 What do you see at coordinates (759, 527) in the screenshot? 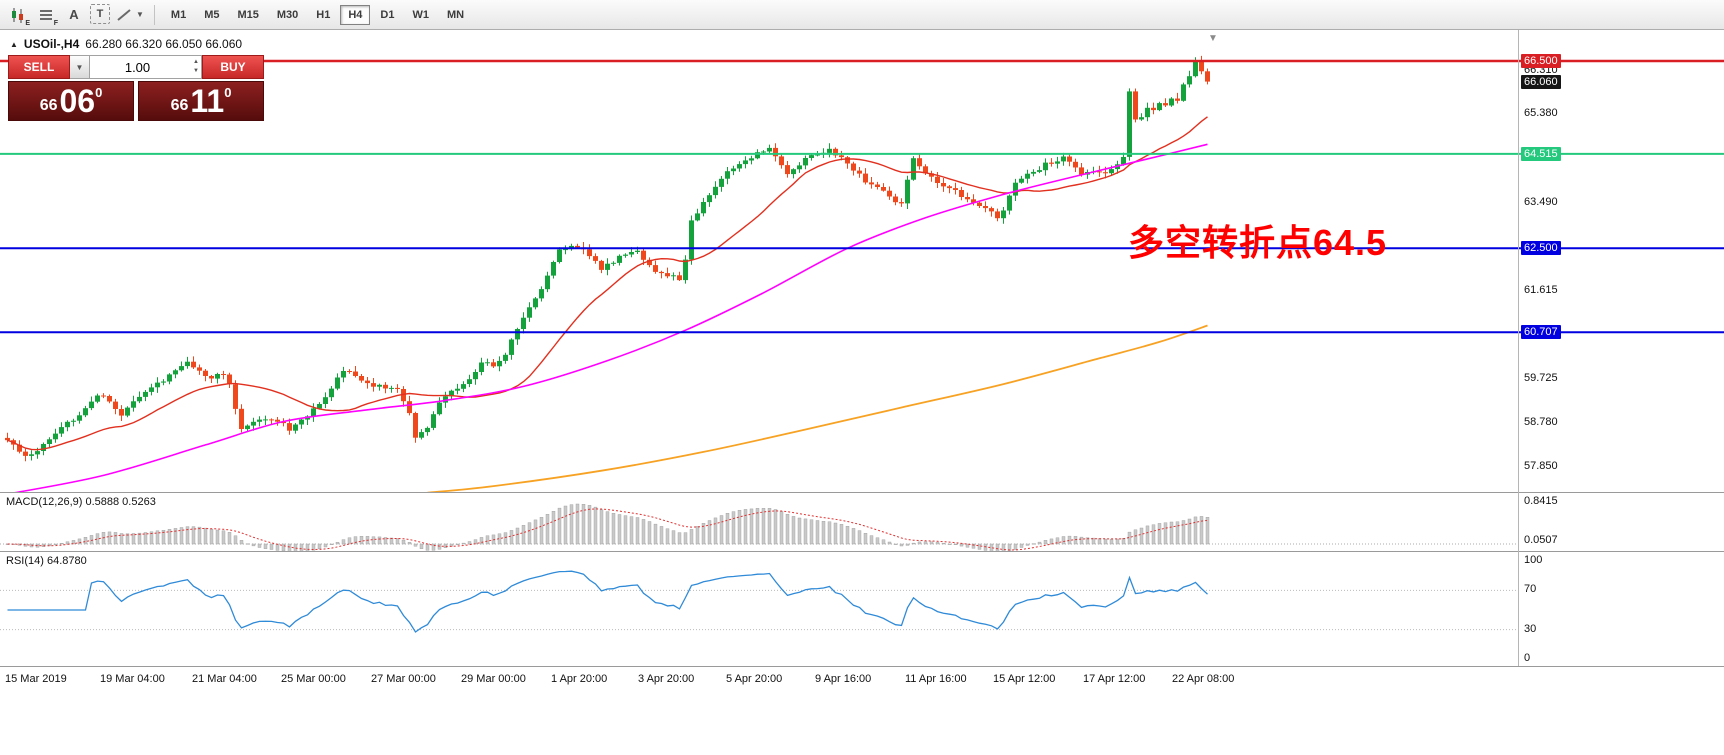
I see `macd-plot` at bounding box center [759, 527].